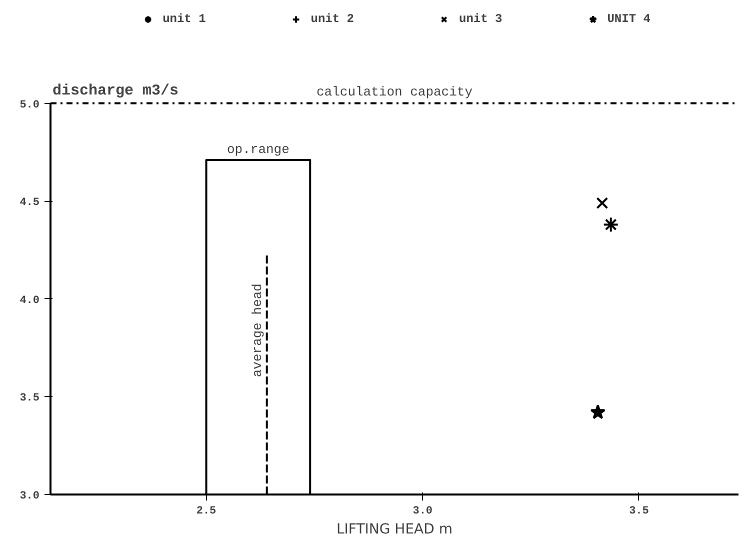 The width and height of the screenshot is (755, 548). What do you see at coordinates (30, 398) in the screenshot?
I see `y-tick-label: 3.5` at bounding box center [30, 398].